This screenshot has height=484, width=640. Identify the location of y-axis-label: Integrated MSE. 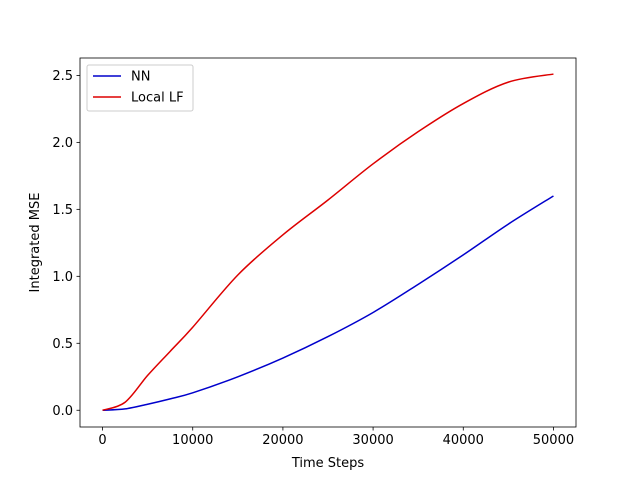
(35, 243).